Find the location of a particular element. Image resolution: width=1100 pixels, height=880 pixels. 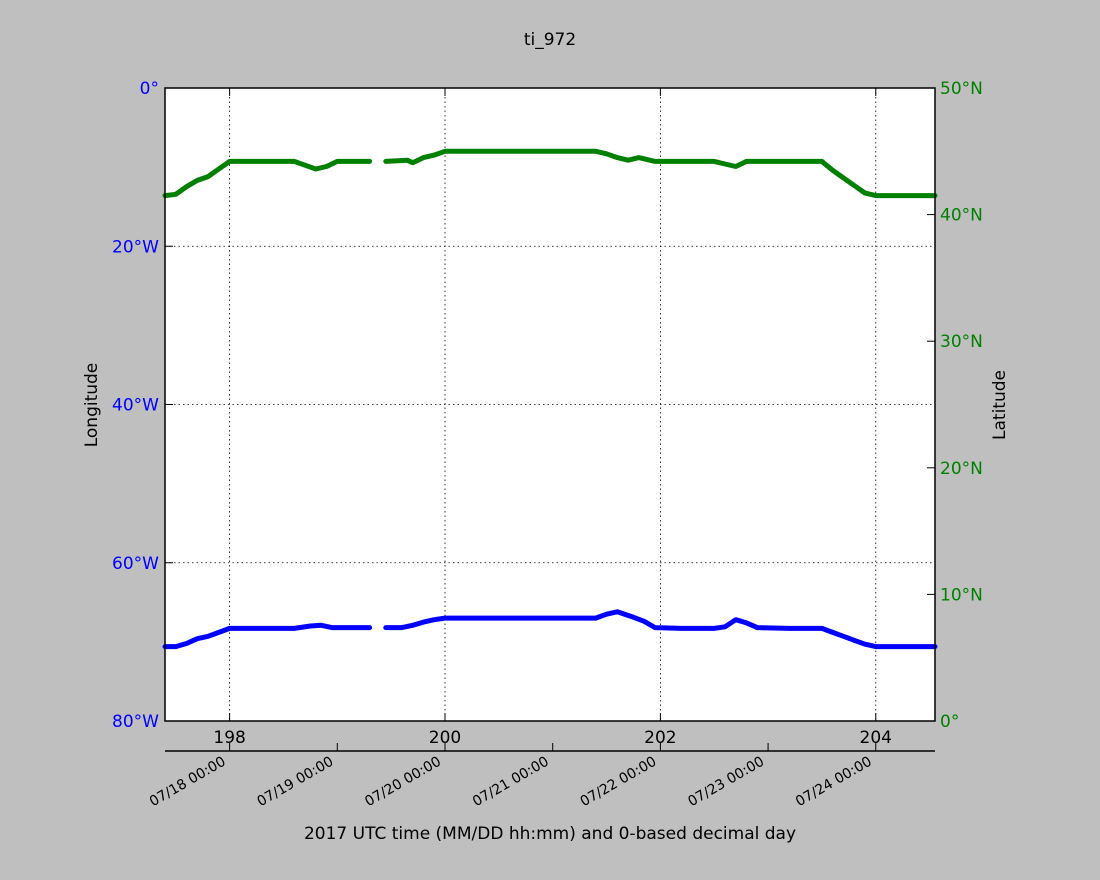

y-tick-label-left: 20°W is located at coordinates (135, 247).